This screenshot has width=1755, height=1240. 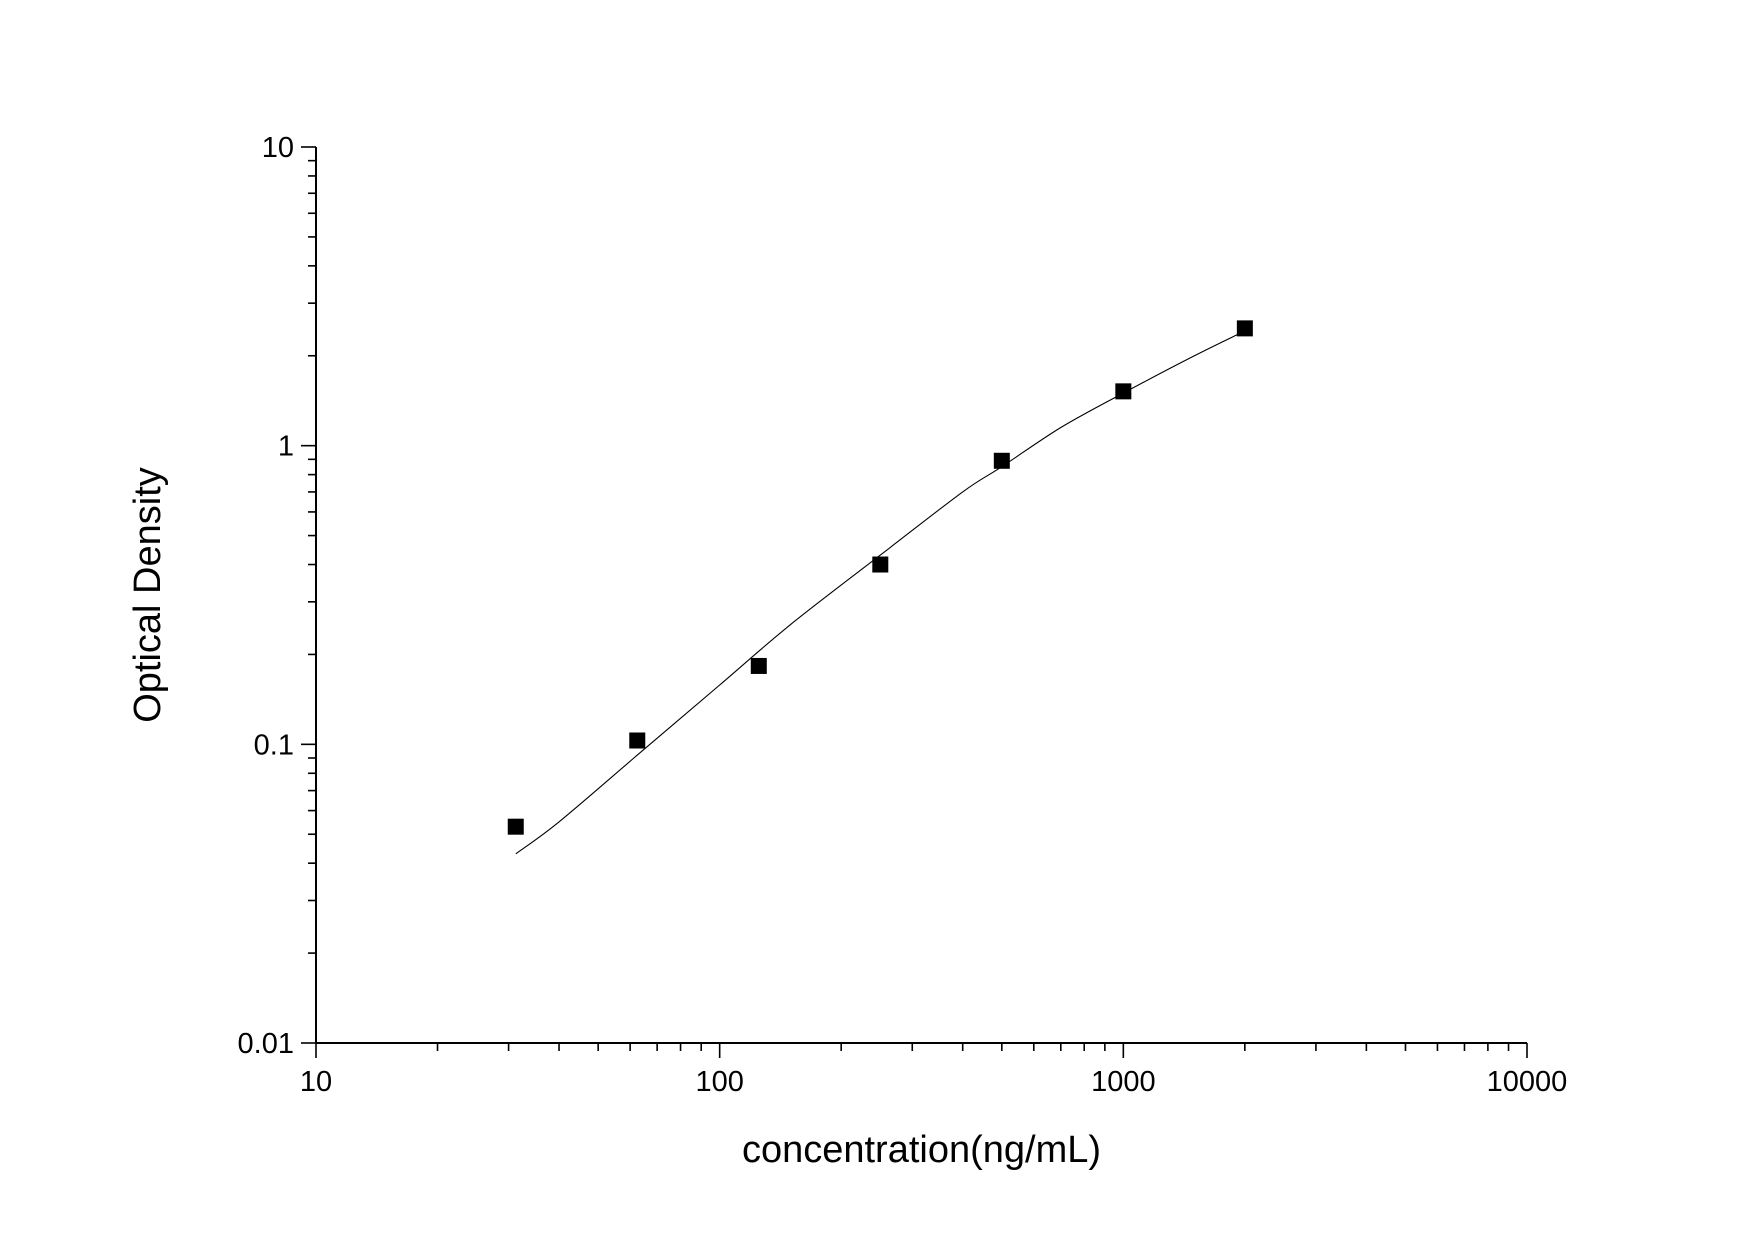 What do you see at coordinates (719, 1082) in the screenshot?
I see `x-tick-label: 100` at bounding box center [719, 1082].